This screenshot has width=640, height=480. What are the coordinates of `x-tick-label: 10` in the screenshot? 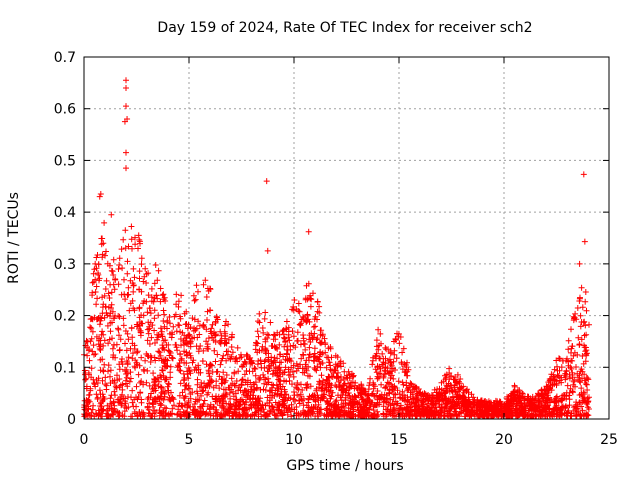 It's located at (294, 440).